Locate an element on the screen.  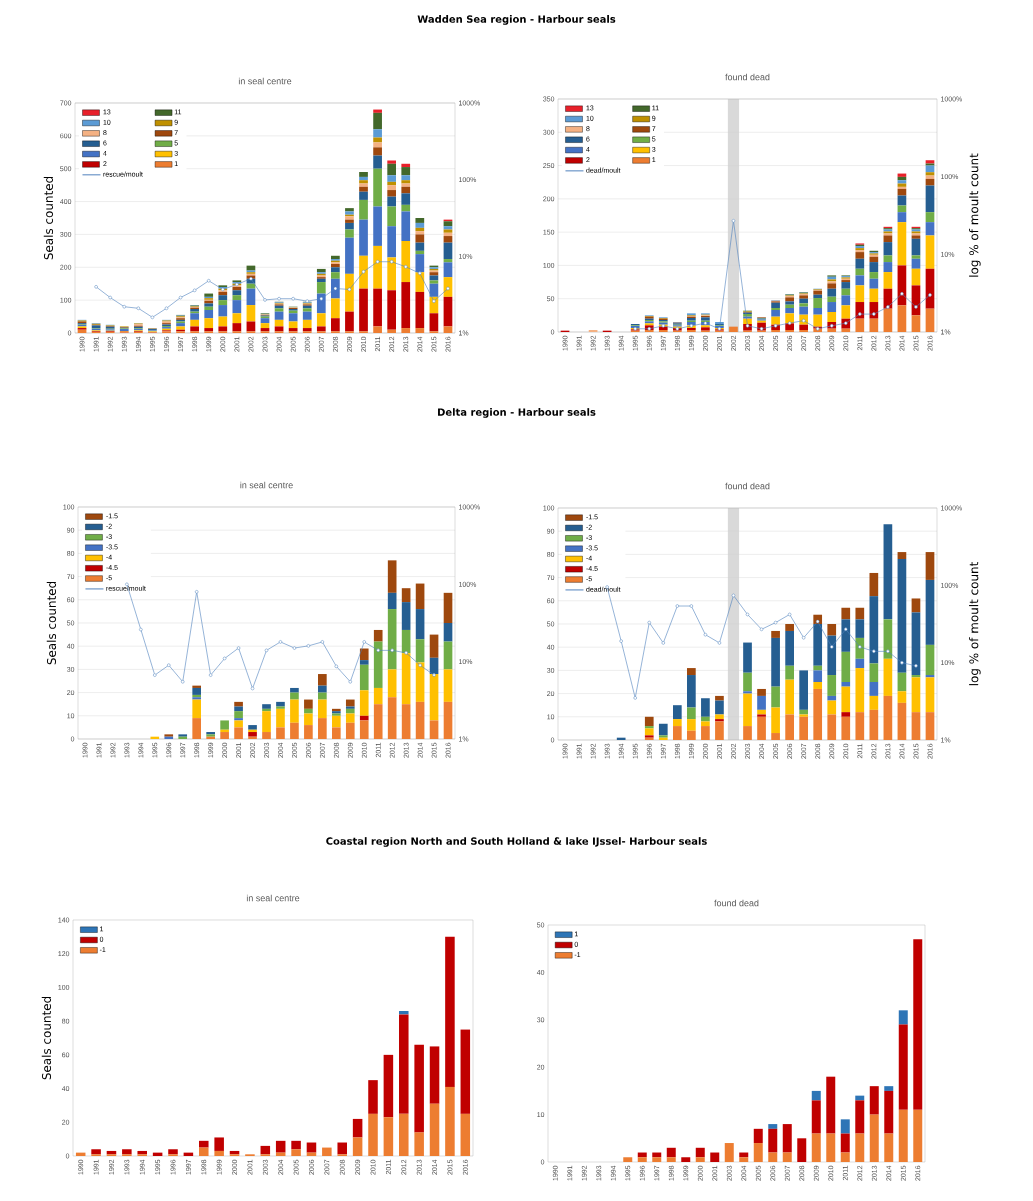
text: Wadden Sea region - Harbour seals is located at coordinates (516, 20).